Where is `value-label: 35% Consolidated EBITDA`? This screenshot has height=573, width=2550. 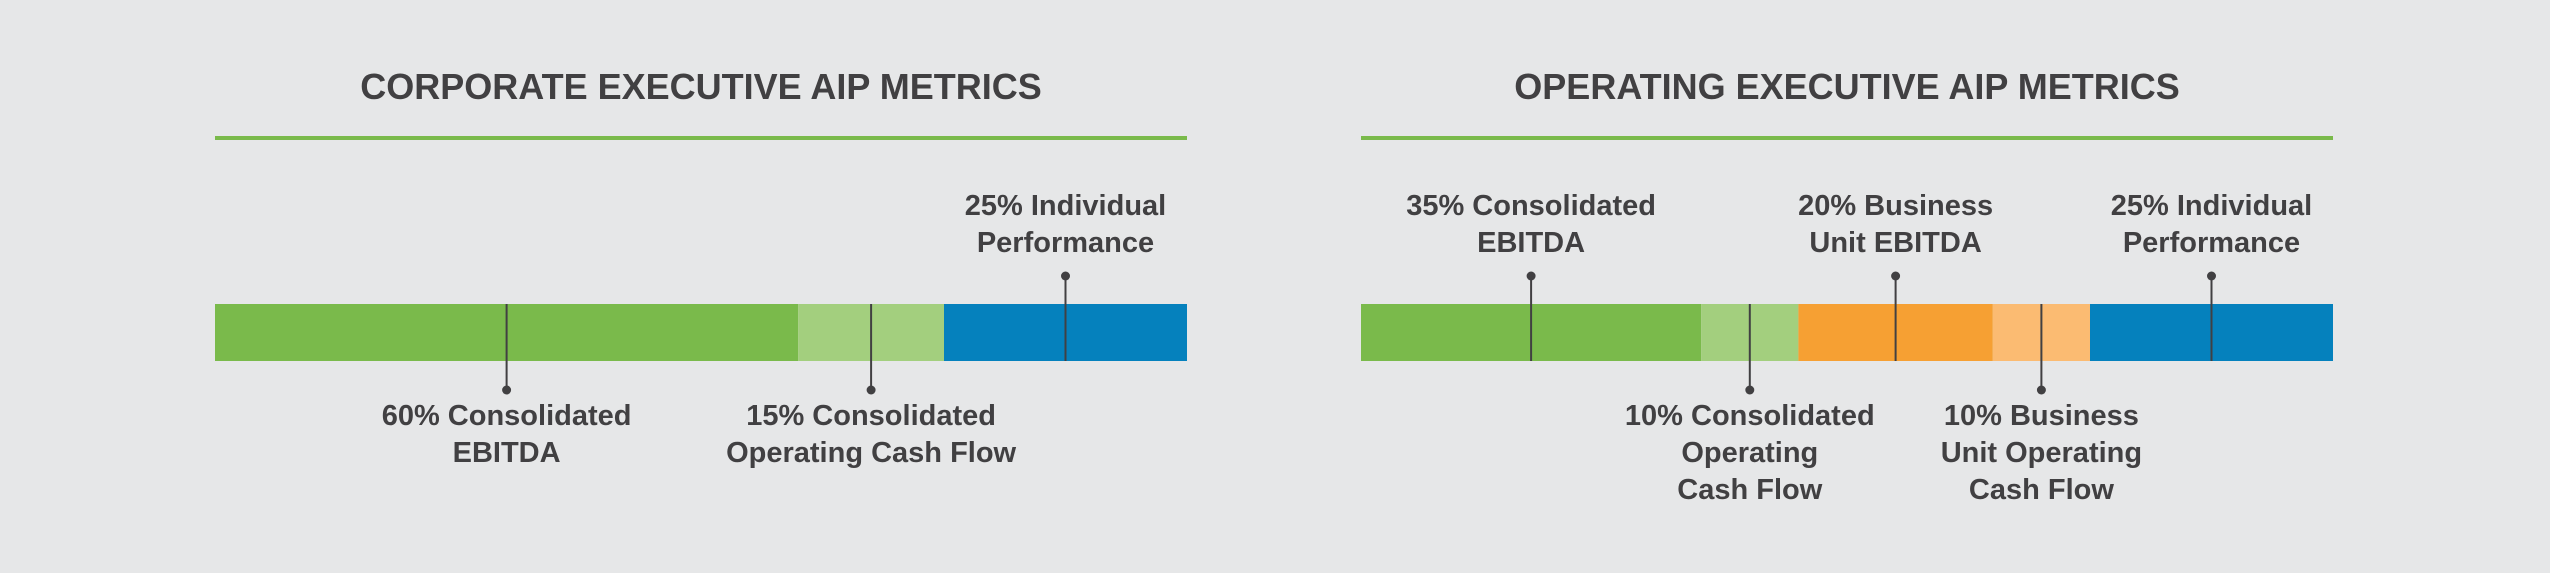
value-label: 35% Consolidated EBITDA is located at coordinates (1531, 224).